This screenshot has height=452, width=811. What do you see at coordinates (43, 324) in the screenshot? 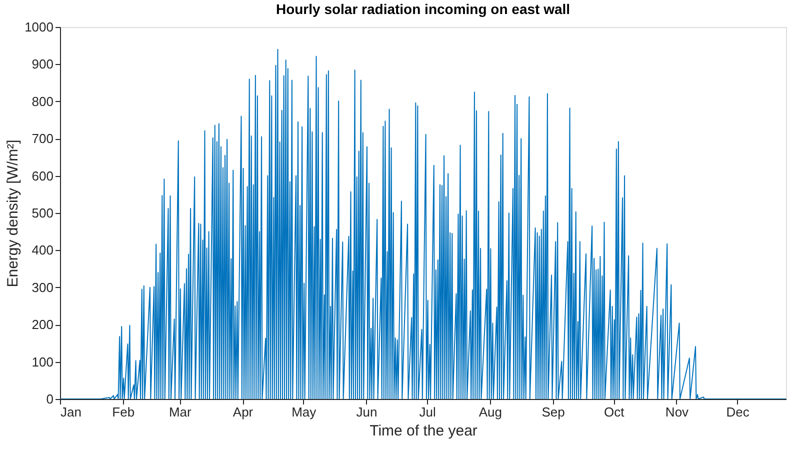
I see `y-tick-label: 200` at bounding box center [43, 324].